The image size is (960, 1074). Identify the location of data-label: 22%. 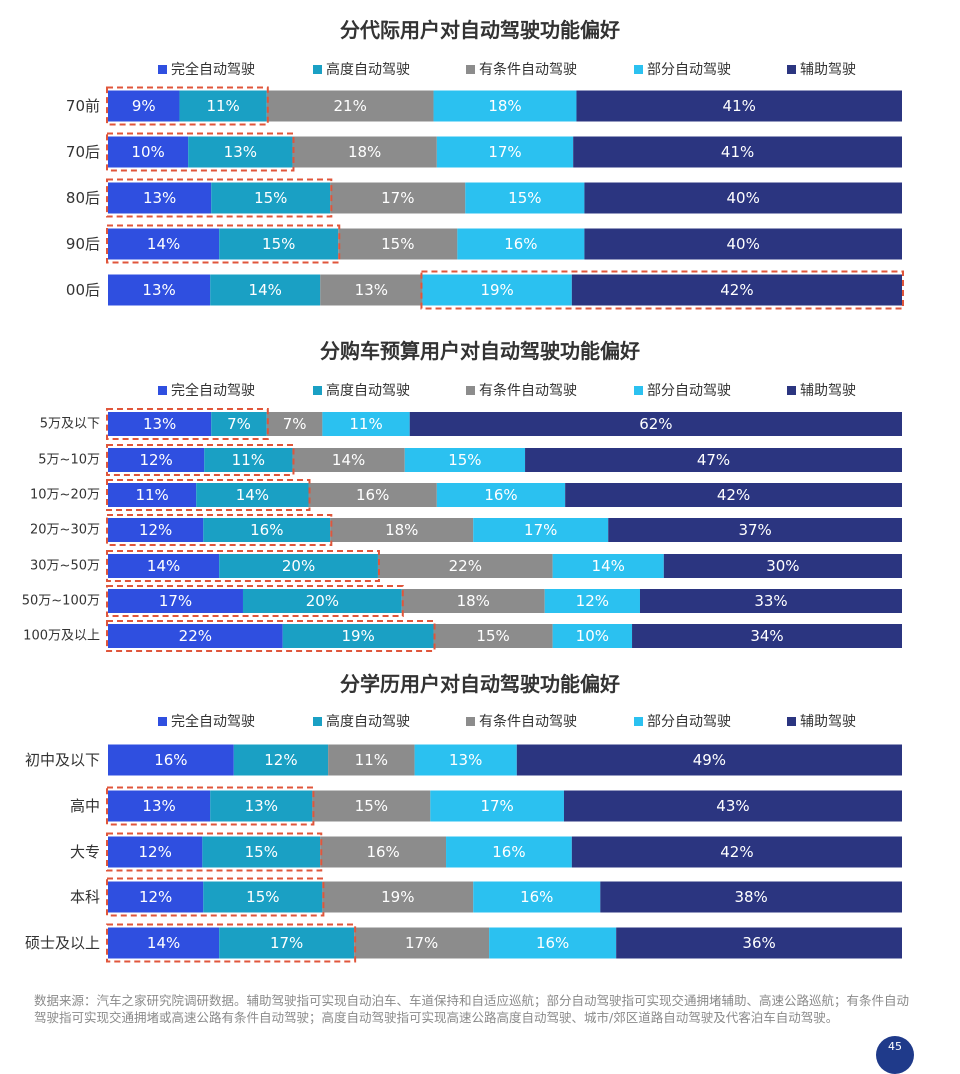
(465, 566).